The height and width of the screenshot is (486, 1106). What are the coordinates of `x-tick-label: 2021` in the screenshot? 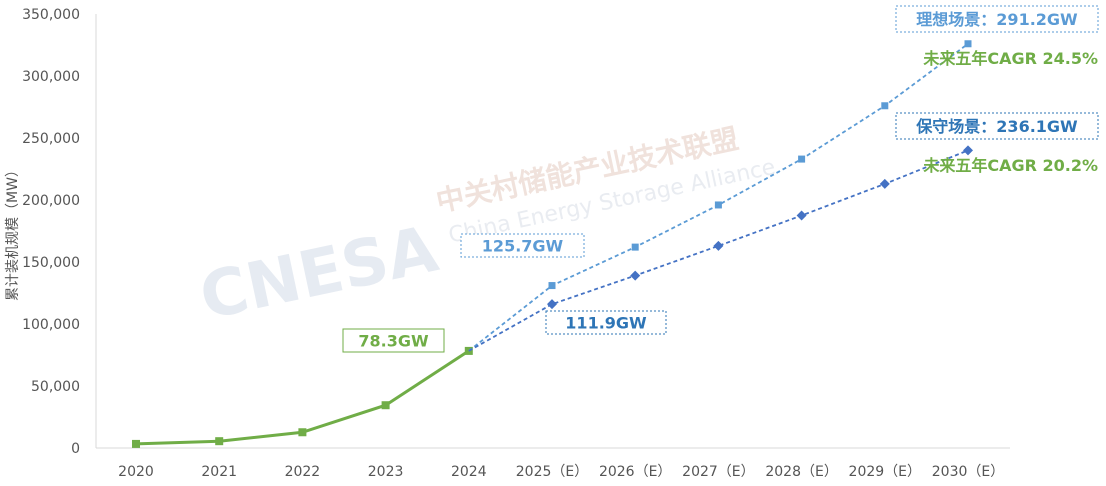 It's located at (219, 472).